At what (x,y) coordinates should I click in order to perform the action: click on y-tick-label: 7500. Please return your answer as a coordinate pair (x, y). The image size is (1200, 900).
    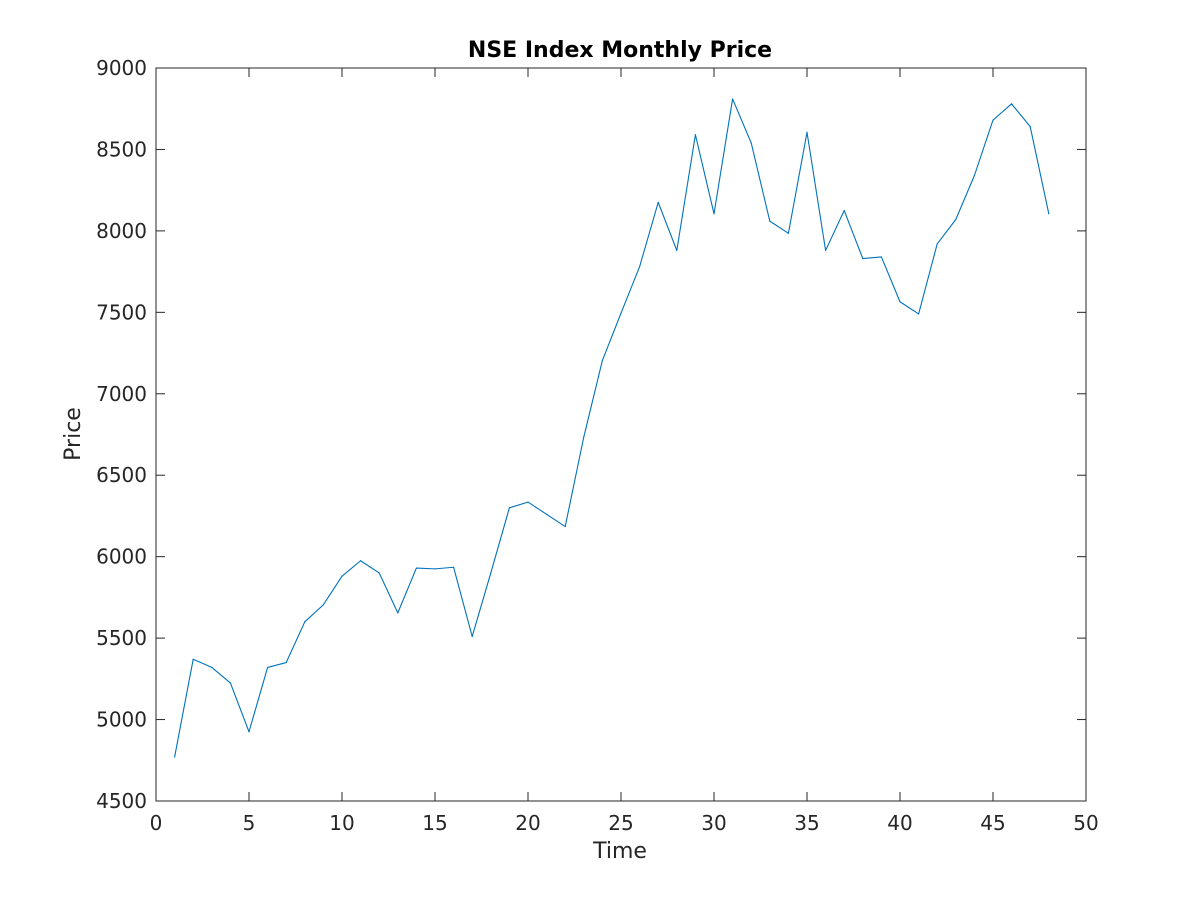
    Looking at the image, I should click on (121, 312).